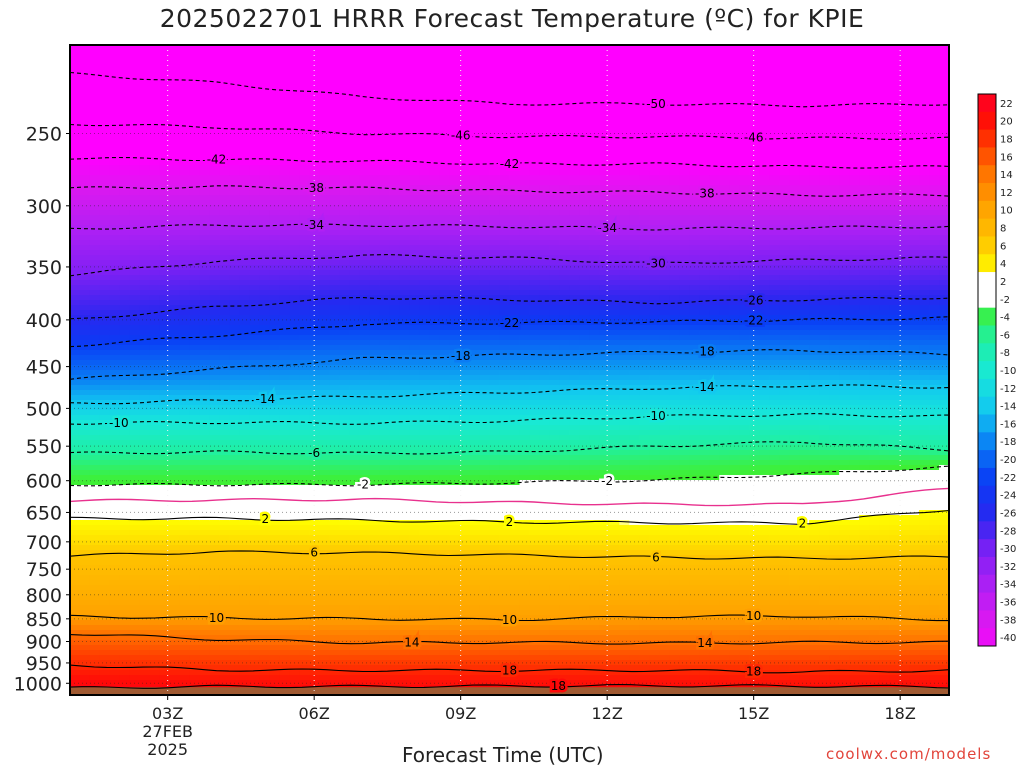 The width and height of the screenshot is (1024, 768). I want to click on y-tick-label: 500, so click(44, 409).